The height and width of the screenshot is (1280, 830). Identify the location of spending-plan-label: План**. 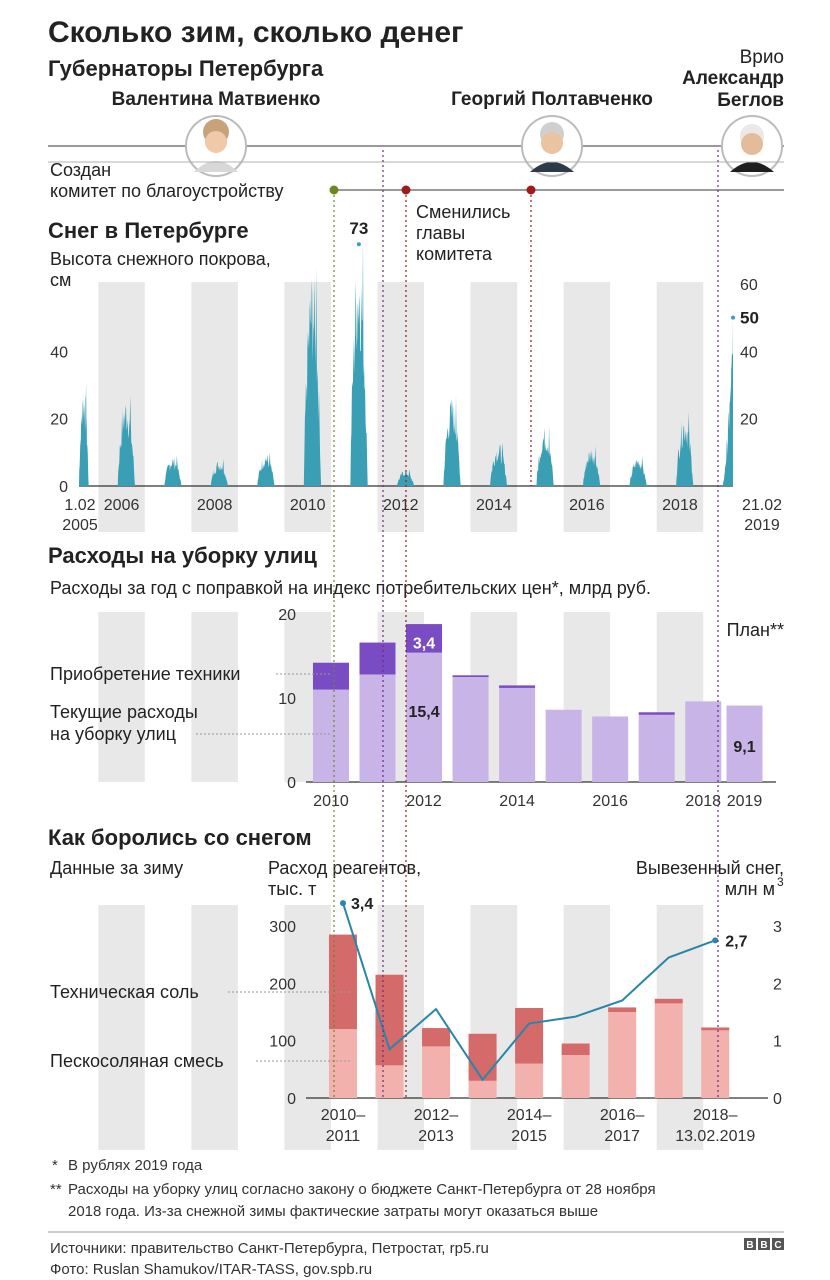
(755, 630).